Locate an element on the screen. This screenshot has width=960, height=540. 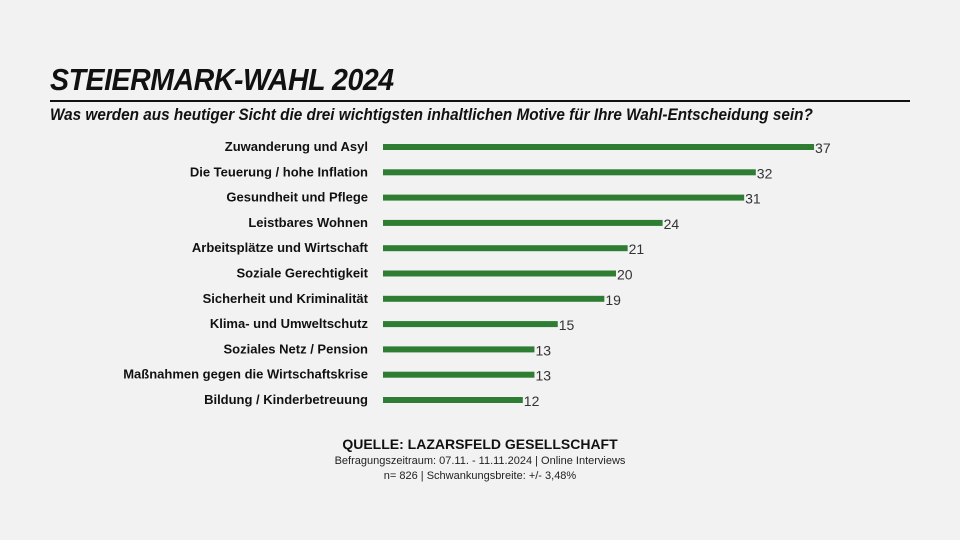
category-label: Gesundheit und Pflege is located at coordinates (297, 197).